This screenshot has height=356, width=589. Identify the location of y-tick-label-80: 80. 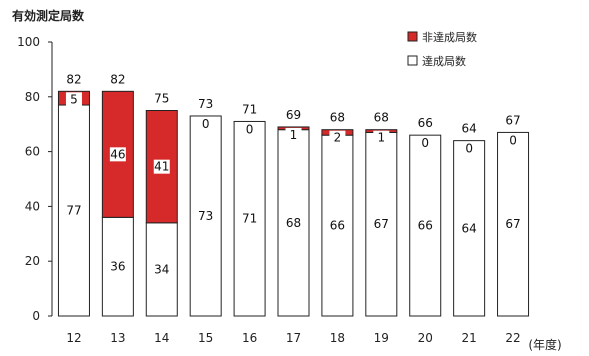
(32, 97).